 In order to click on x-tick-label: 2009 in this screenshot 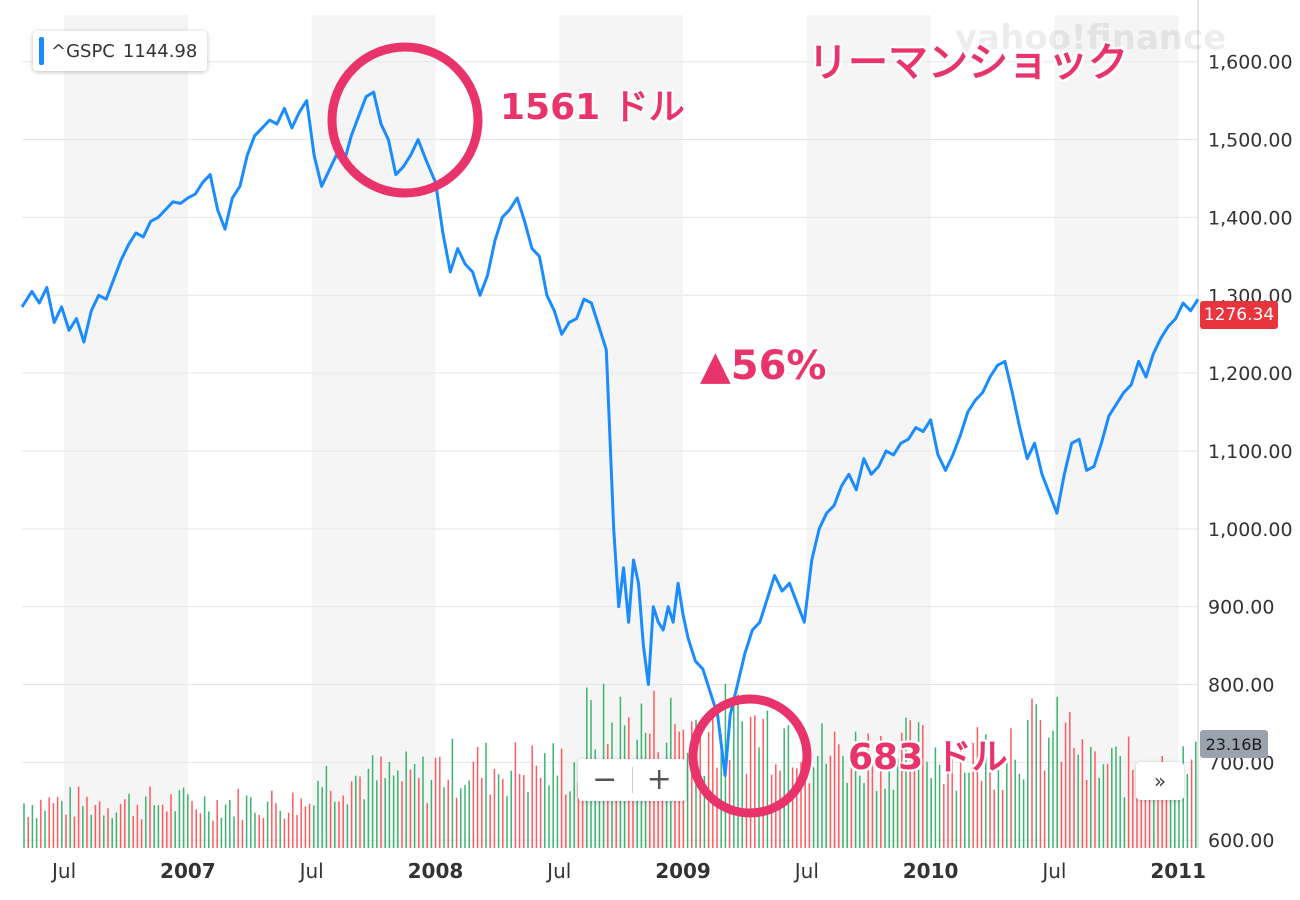, I will do `click(683, 871)`.